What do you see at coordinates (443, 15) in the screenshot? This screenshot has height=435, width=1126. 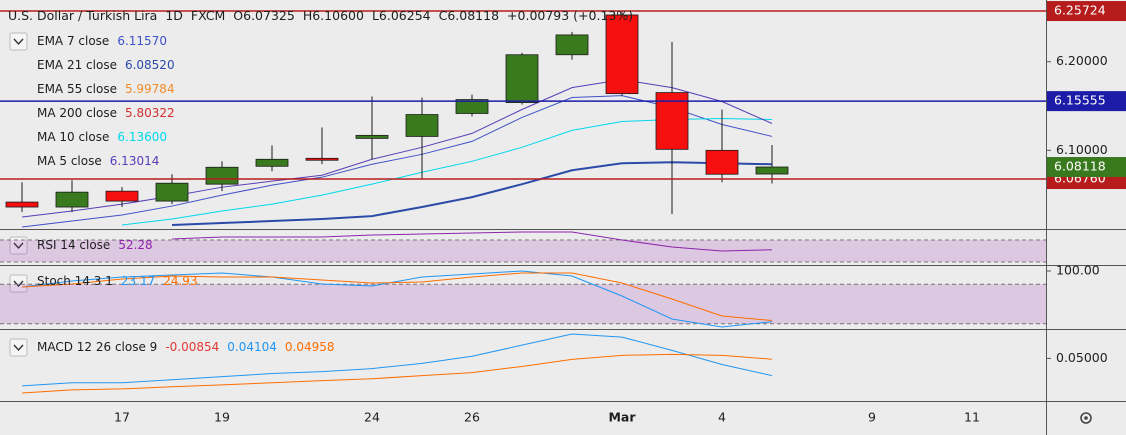 I see `ohlc-key: C` at bounding box center [443, 15].